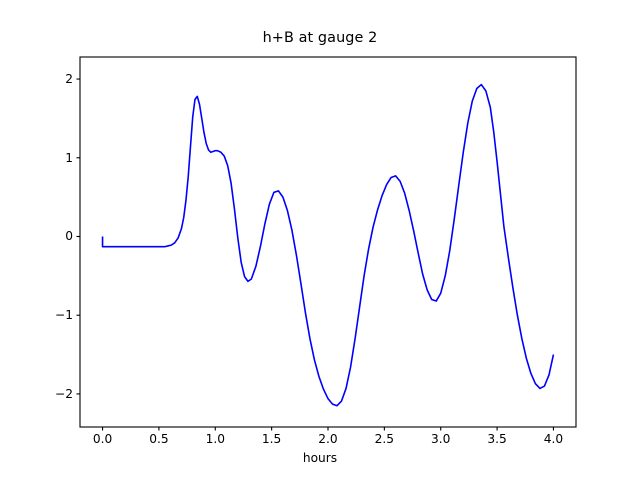 The height and width of the screenshot is (480, 640). What do you see at coordinates (159, 439) in the screenshot?
I see `x-tick-label: 0.5` at bounding box center [159, 439].